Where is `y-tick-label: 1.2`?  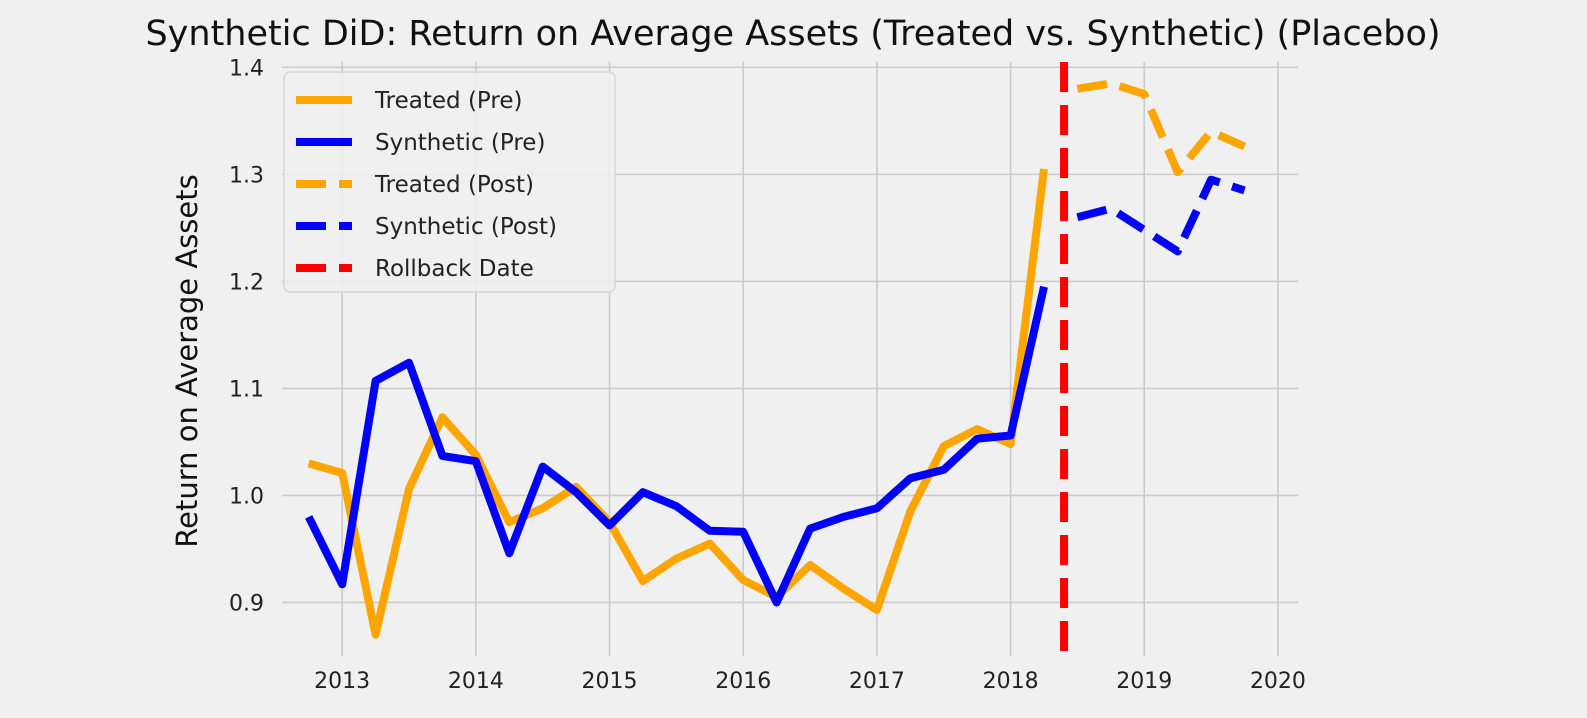 y-tick-label: 1.2 is located at coordinates (246, 282).